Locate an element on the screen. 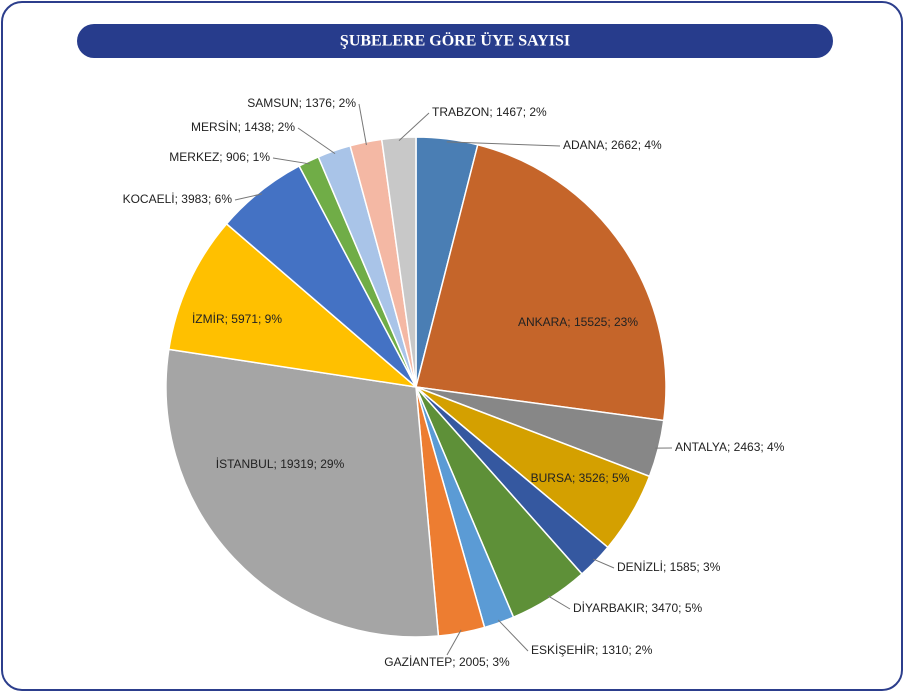 This screenshot has width=905, height=698. data-label: ADANA; 2662; 4% is located at coordinates (612, 145).